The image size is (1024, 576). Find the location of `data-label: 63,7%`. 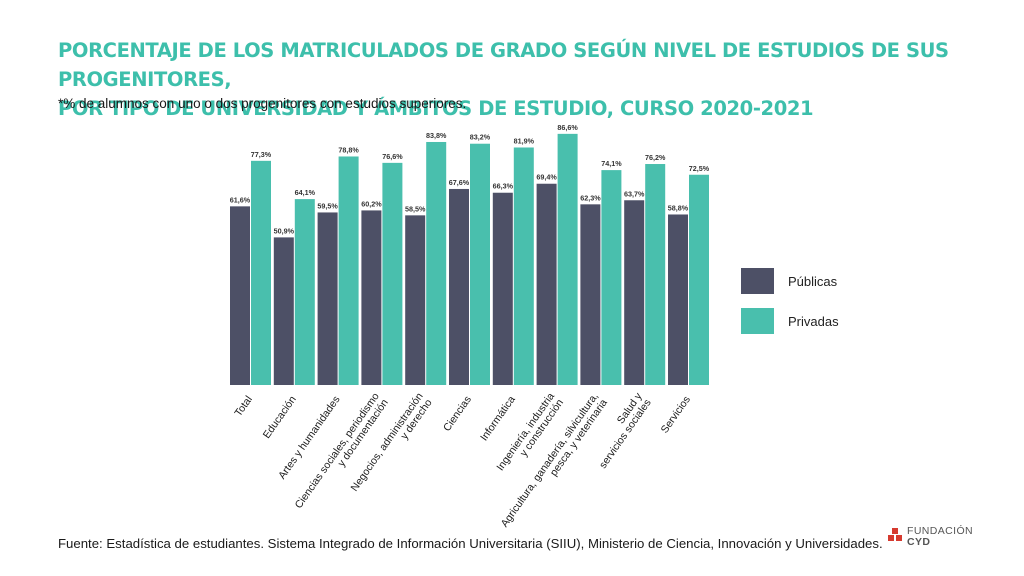

data-label: 63,7% is located at coordinates (634, 193).